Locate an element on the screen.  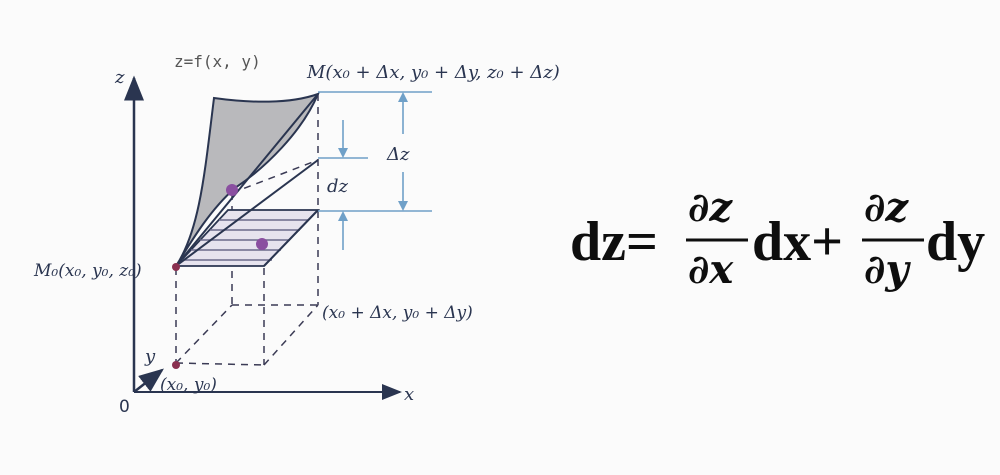
formula-partial-y: ∂y is located at coordinates (887, 269).